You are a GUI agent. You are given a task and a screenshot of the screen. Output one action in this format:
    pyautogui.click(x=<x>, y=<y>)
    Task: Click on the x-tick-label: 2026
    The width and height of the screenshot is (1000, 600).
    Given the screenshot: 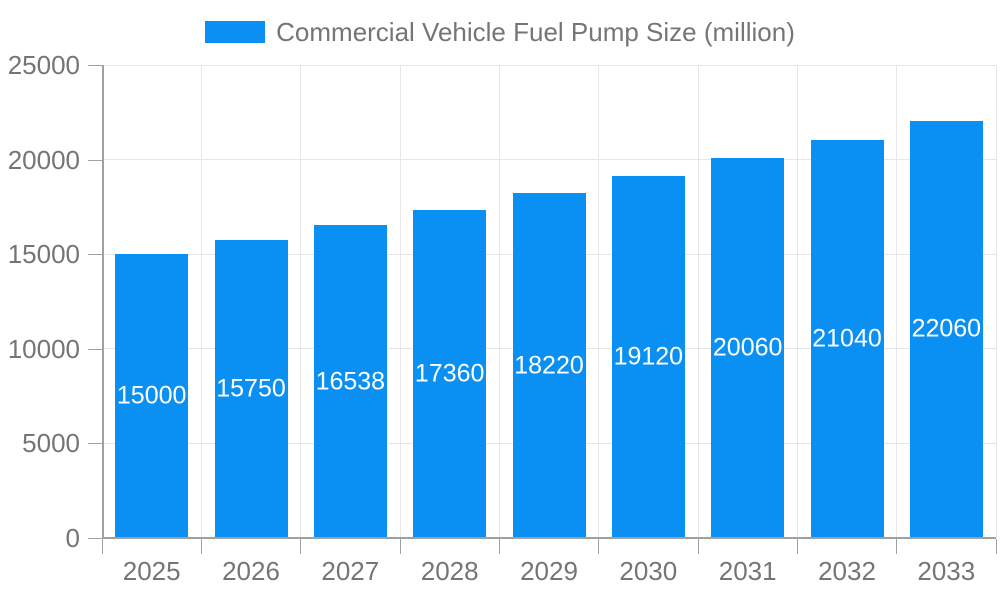 What is the action you would take?
    pyautogui.click(x=251, y=571)
    